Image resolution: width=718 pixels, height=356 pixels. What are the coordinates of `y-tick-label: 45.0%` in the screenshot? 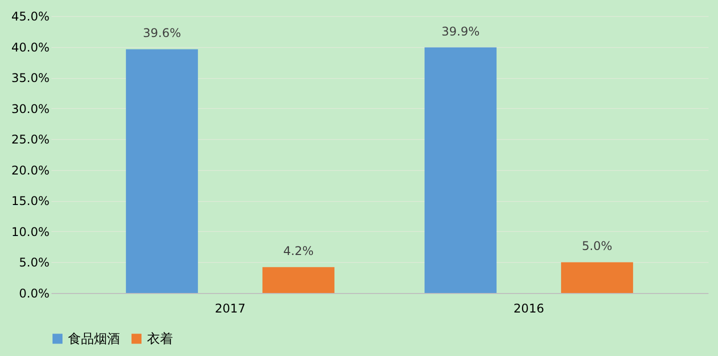 It's located at (30, 17).